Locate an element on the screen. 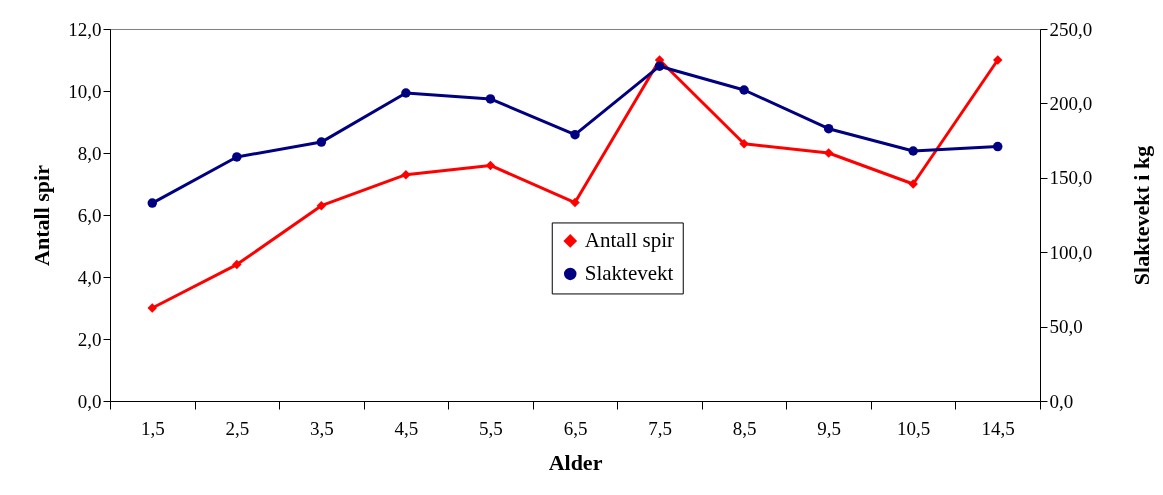 This screenshot has height=495, width=1163. y-axis-title: Antall spir is located at coordinates (42, 215).